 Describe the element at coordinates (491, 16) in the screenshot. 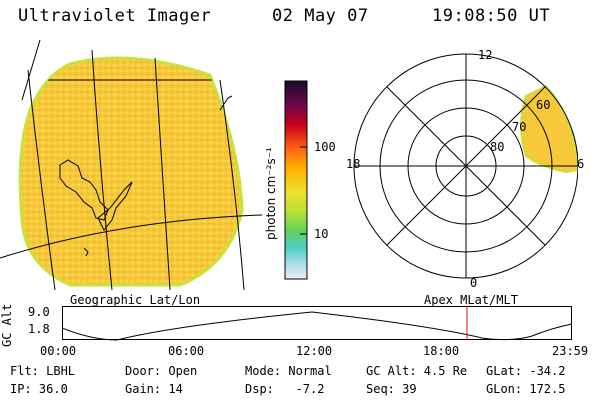

I see `time-label: 19:08:50 UT` at that location.